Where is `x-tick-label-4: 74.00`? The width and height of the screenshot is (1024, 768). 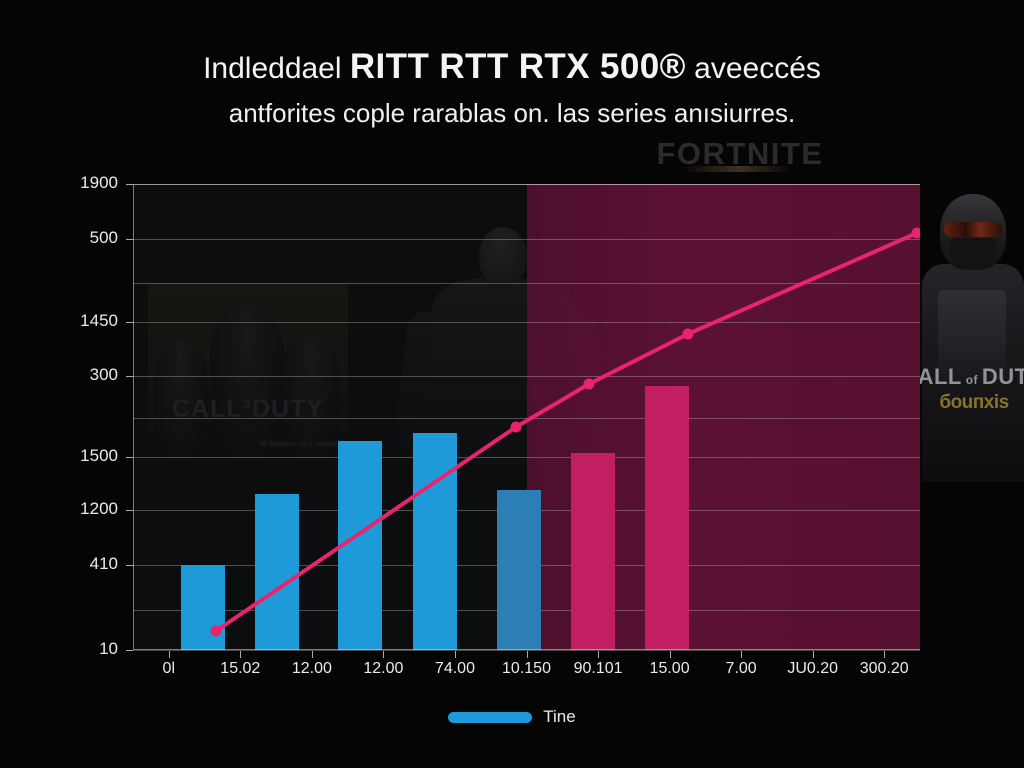 x-tick-label-4: 74.00 is located at coordinates (454, 668).